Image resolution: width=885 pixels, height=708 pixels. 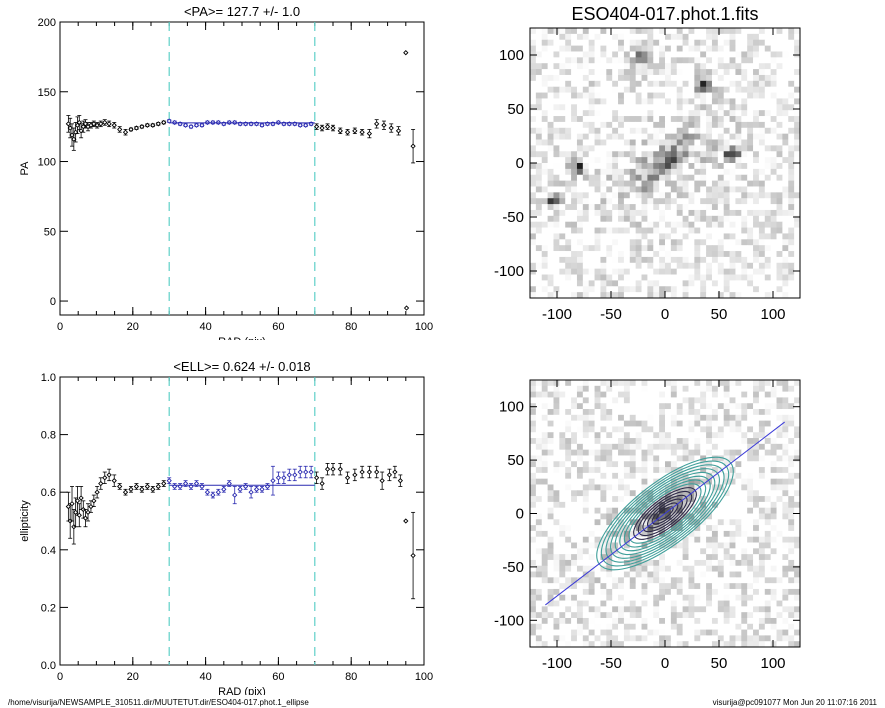 What do you see at coordinates (242, 11) in the screenshot?
I see `plot-title: <PA>= 127.7 +/- 1.0` at bounding box center [242, 11].